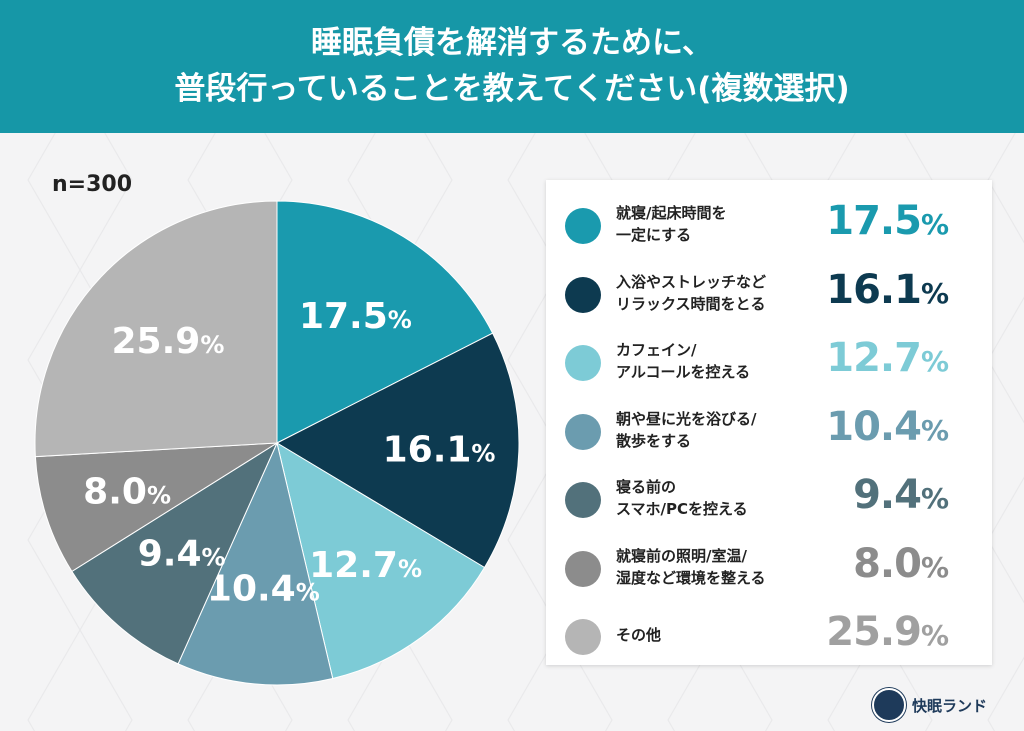  Describe the element at coordinates (769, 567) in the screenshot. I see `legend-item: 就寝前の照明/室温/湿度など環境を整える 8.0%` at that location.